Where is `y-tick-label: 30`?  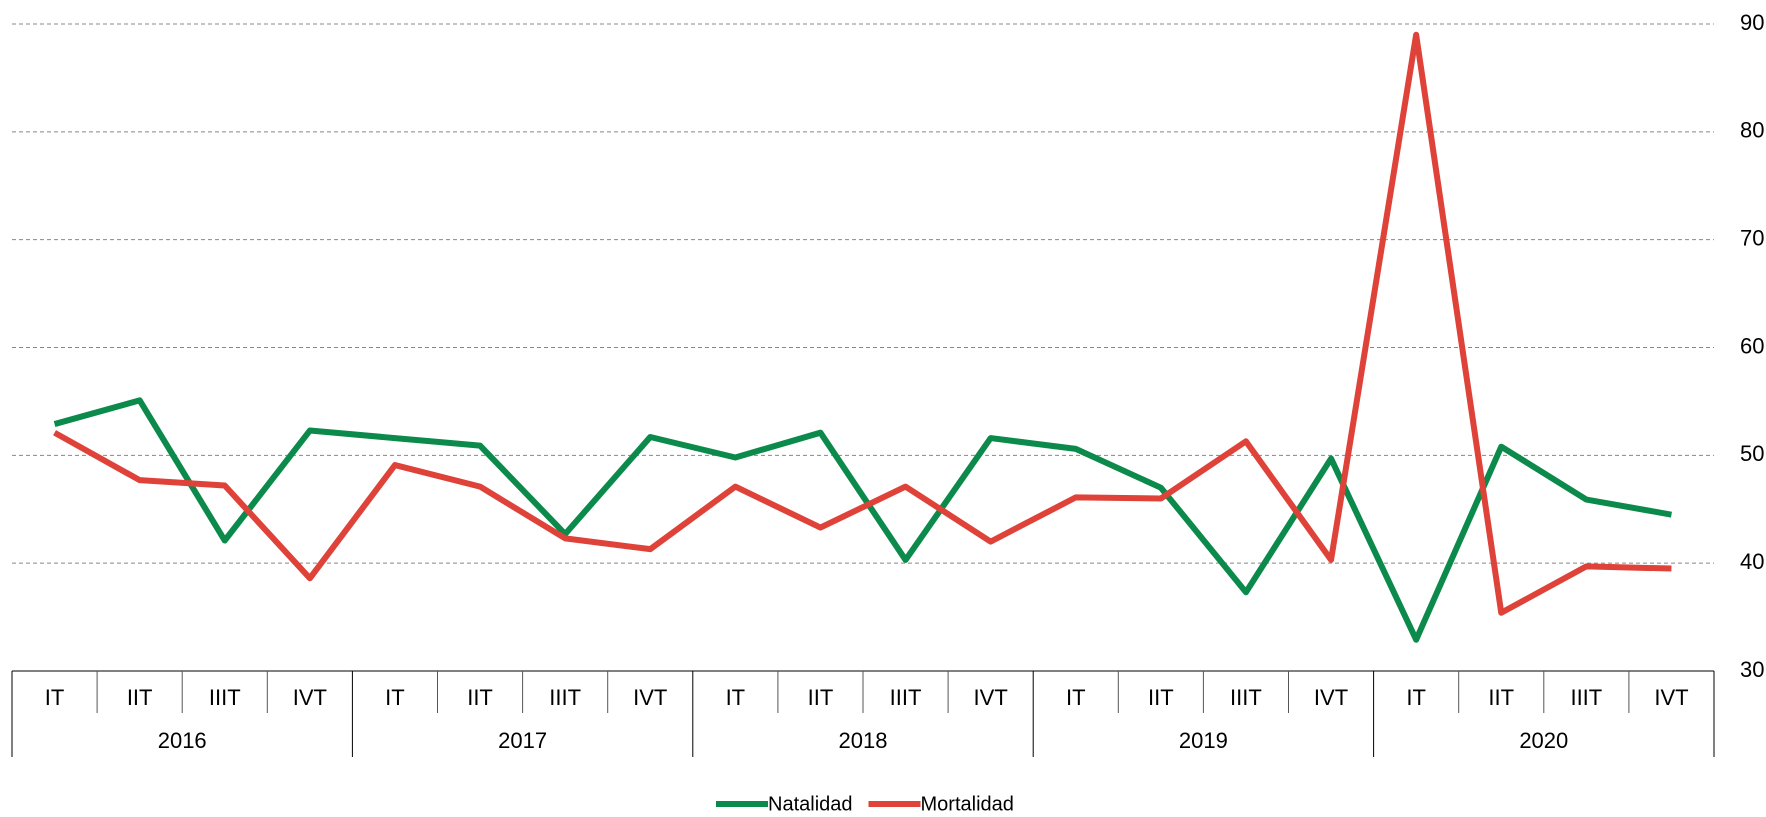 y-tick-label: 30 is located at coordinates (1752, 669).